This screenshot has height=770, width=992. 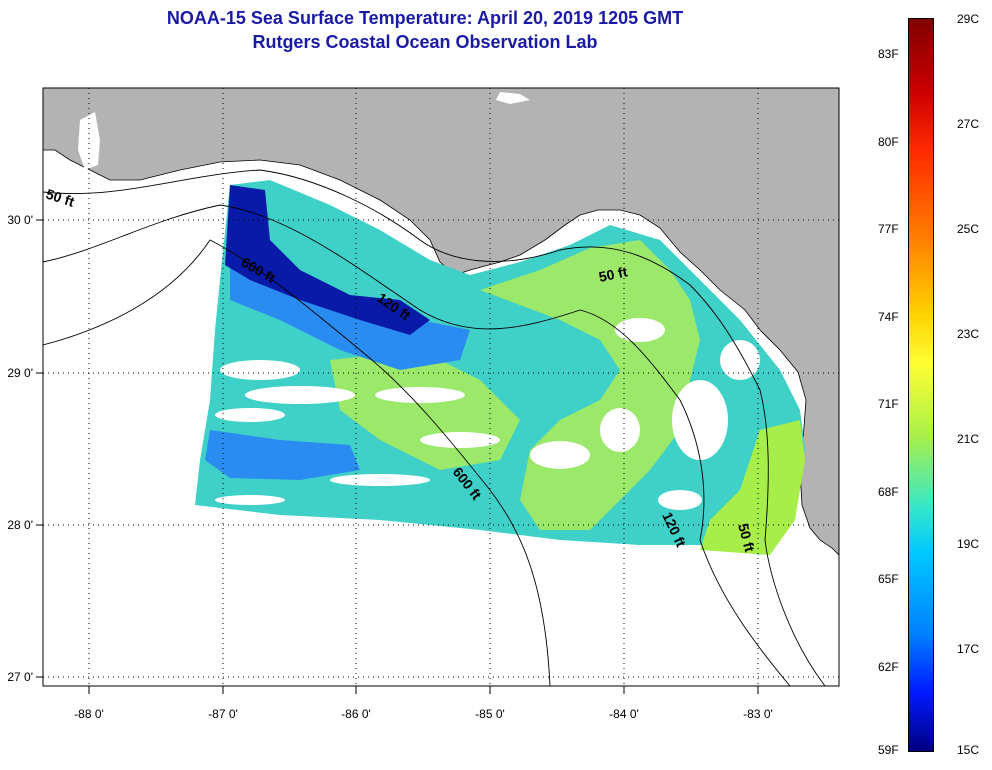 What do you see at coordinates (968, 19) in the screenshot?
I see `colorbar-c-label: 29C` at bounding box center [968, 19].